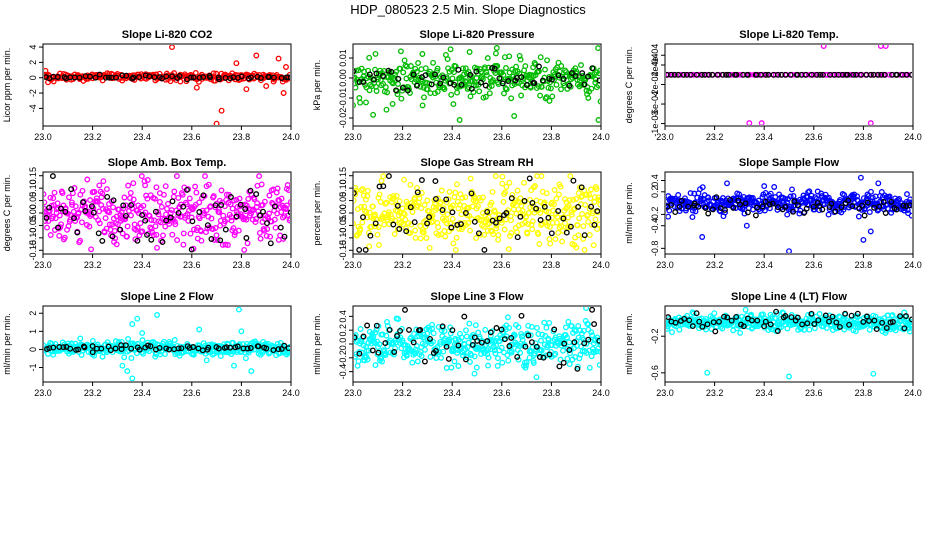 The height and width of the screenshot is (540, 936). What do you see at coordinates (764, 265) in the screenshot?
I see `x-tick-label: 23.4` at bounding box center [764, 265].